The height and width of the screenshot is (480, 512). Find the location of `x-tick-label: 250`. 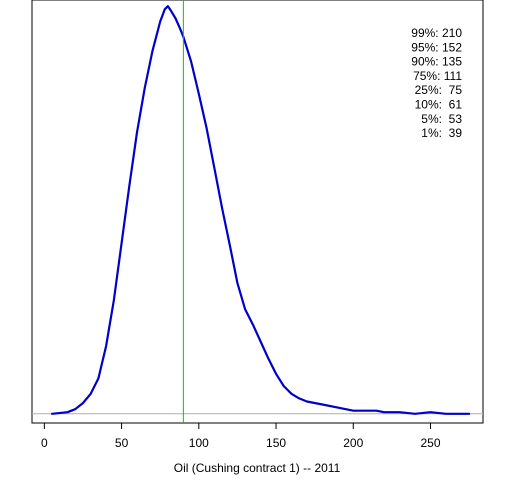

x-tick-label: 250 is located at coordinates (430, 443).